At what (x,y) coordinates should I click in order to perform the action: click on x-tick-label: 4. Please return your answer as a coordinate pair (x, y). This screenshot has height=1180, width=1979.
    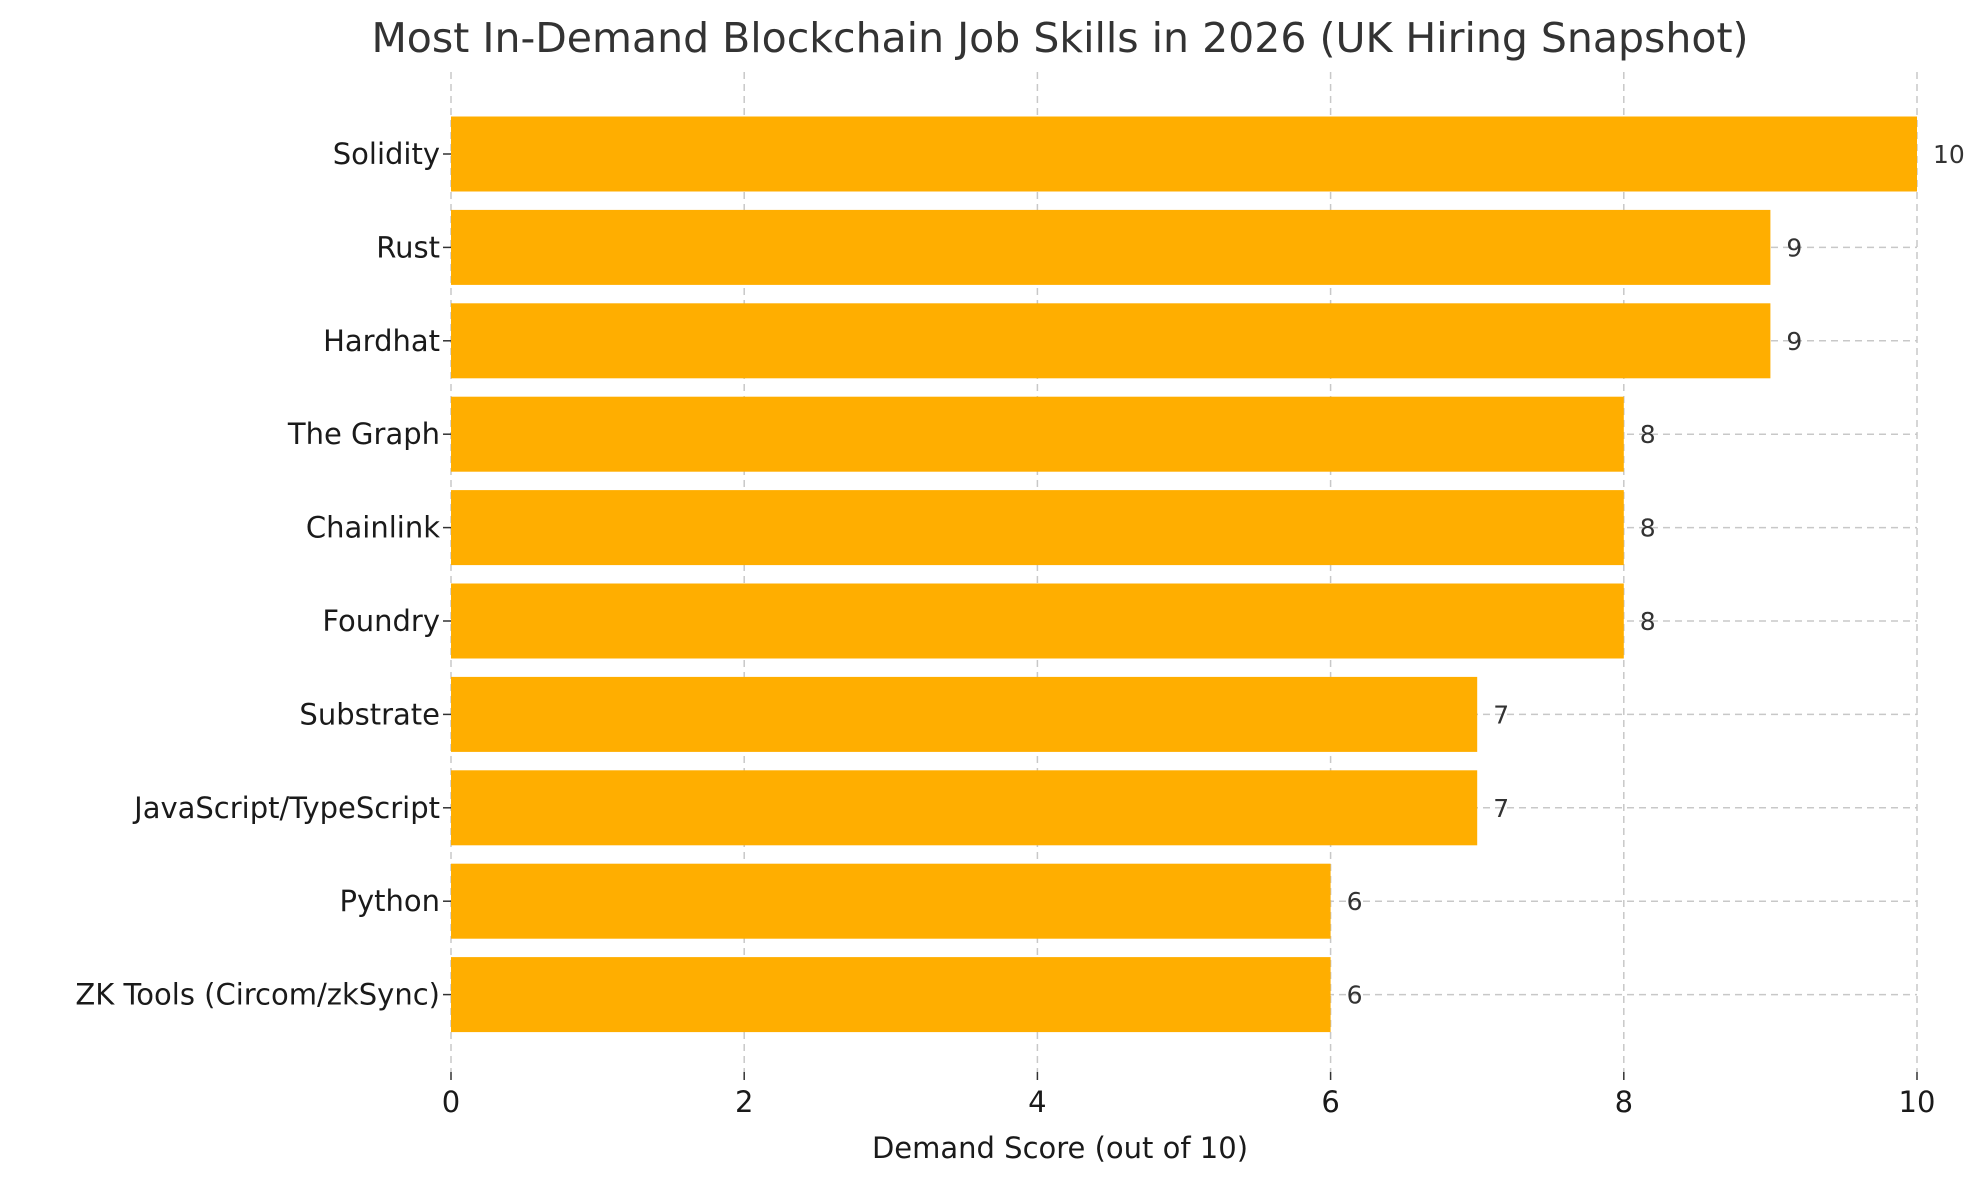
    Looking at the image, I should click on (1037, 1102).